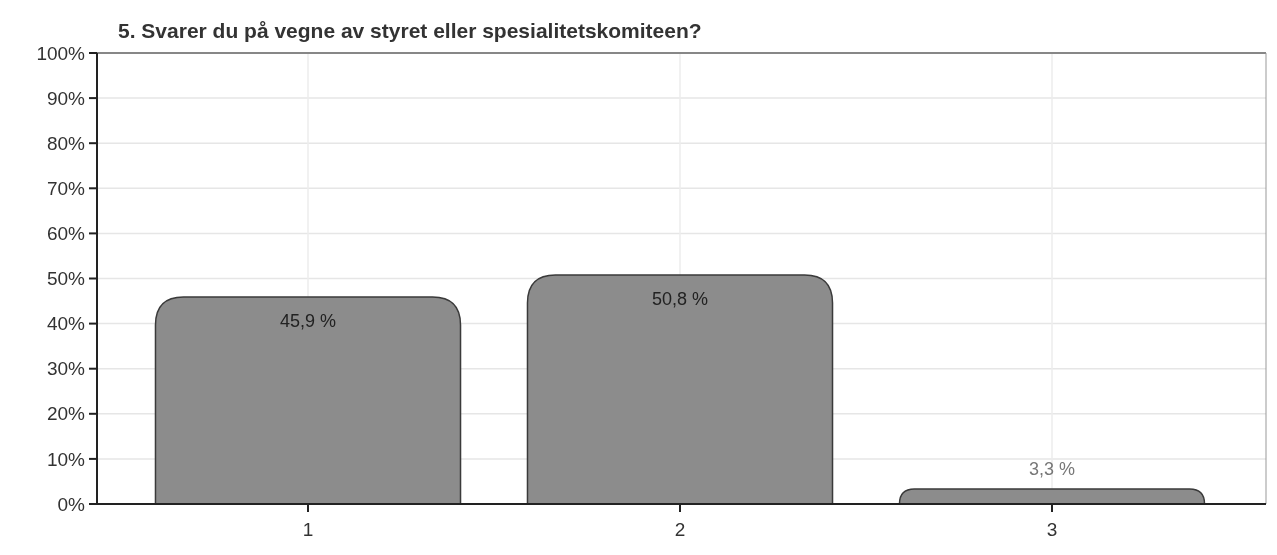  I want to click on y-tick-label: 30%, so click(66, 369).